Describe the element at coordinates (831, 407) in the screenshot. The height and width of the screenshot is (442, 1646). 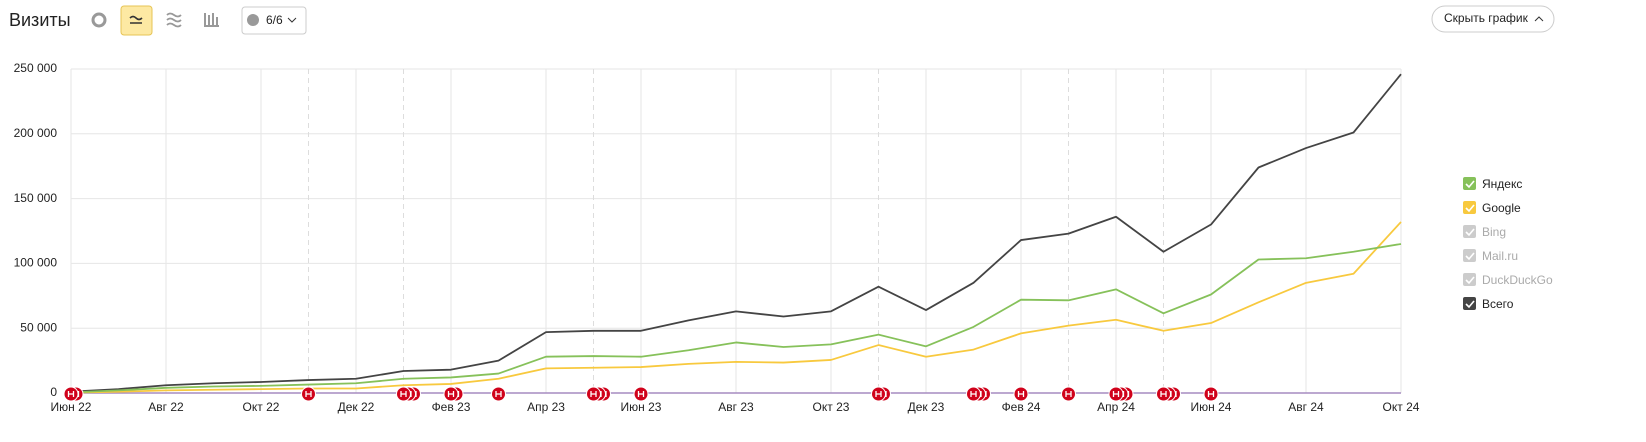
I see `x-tick-label: Окт 23` at that location.